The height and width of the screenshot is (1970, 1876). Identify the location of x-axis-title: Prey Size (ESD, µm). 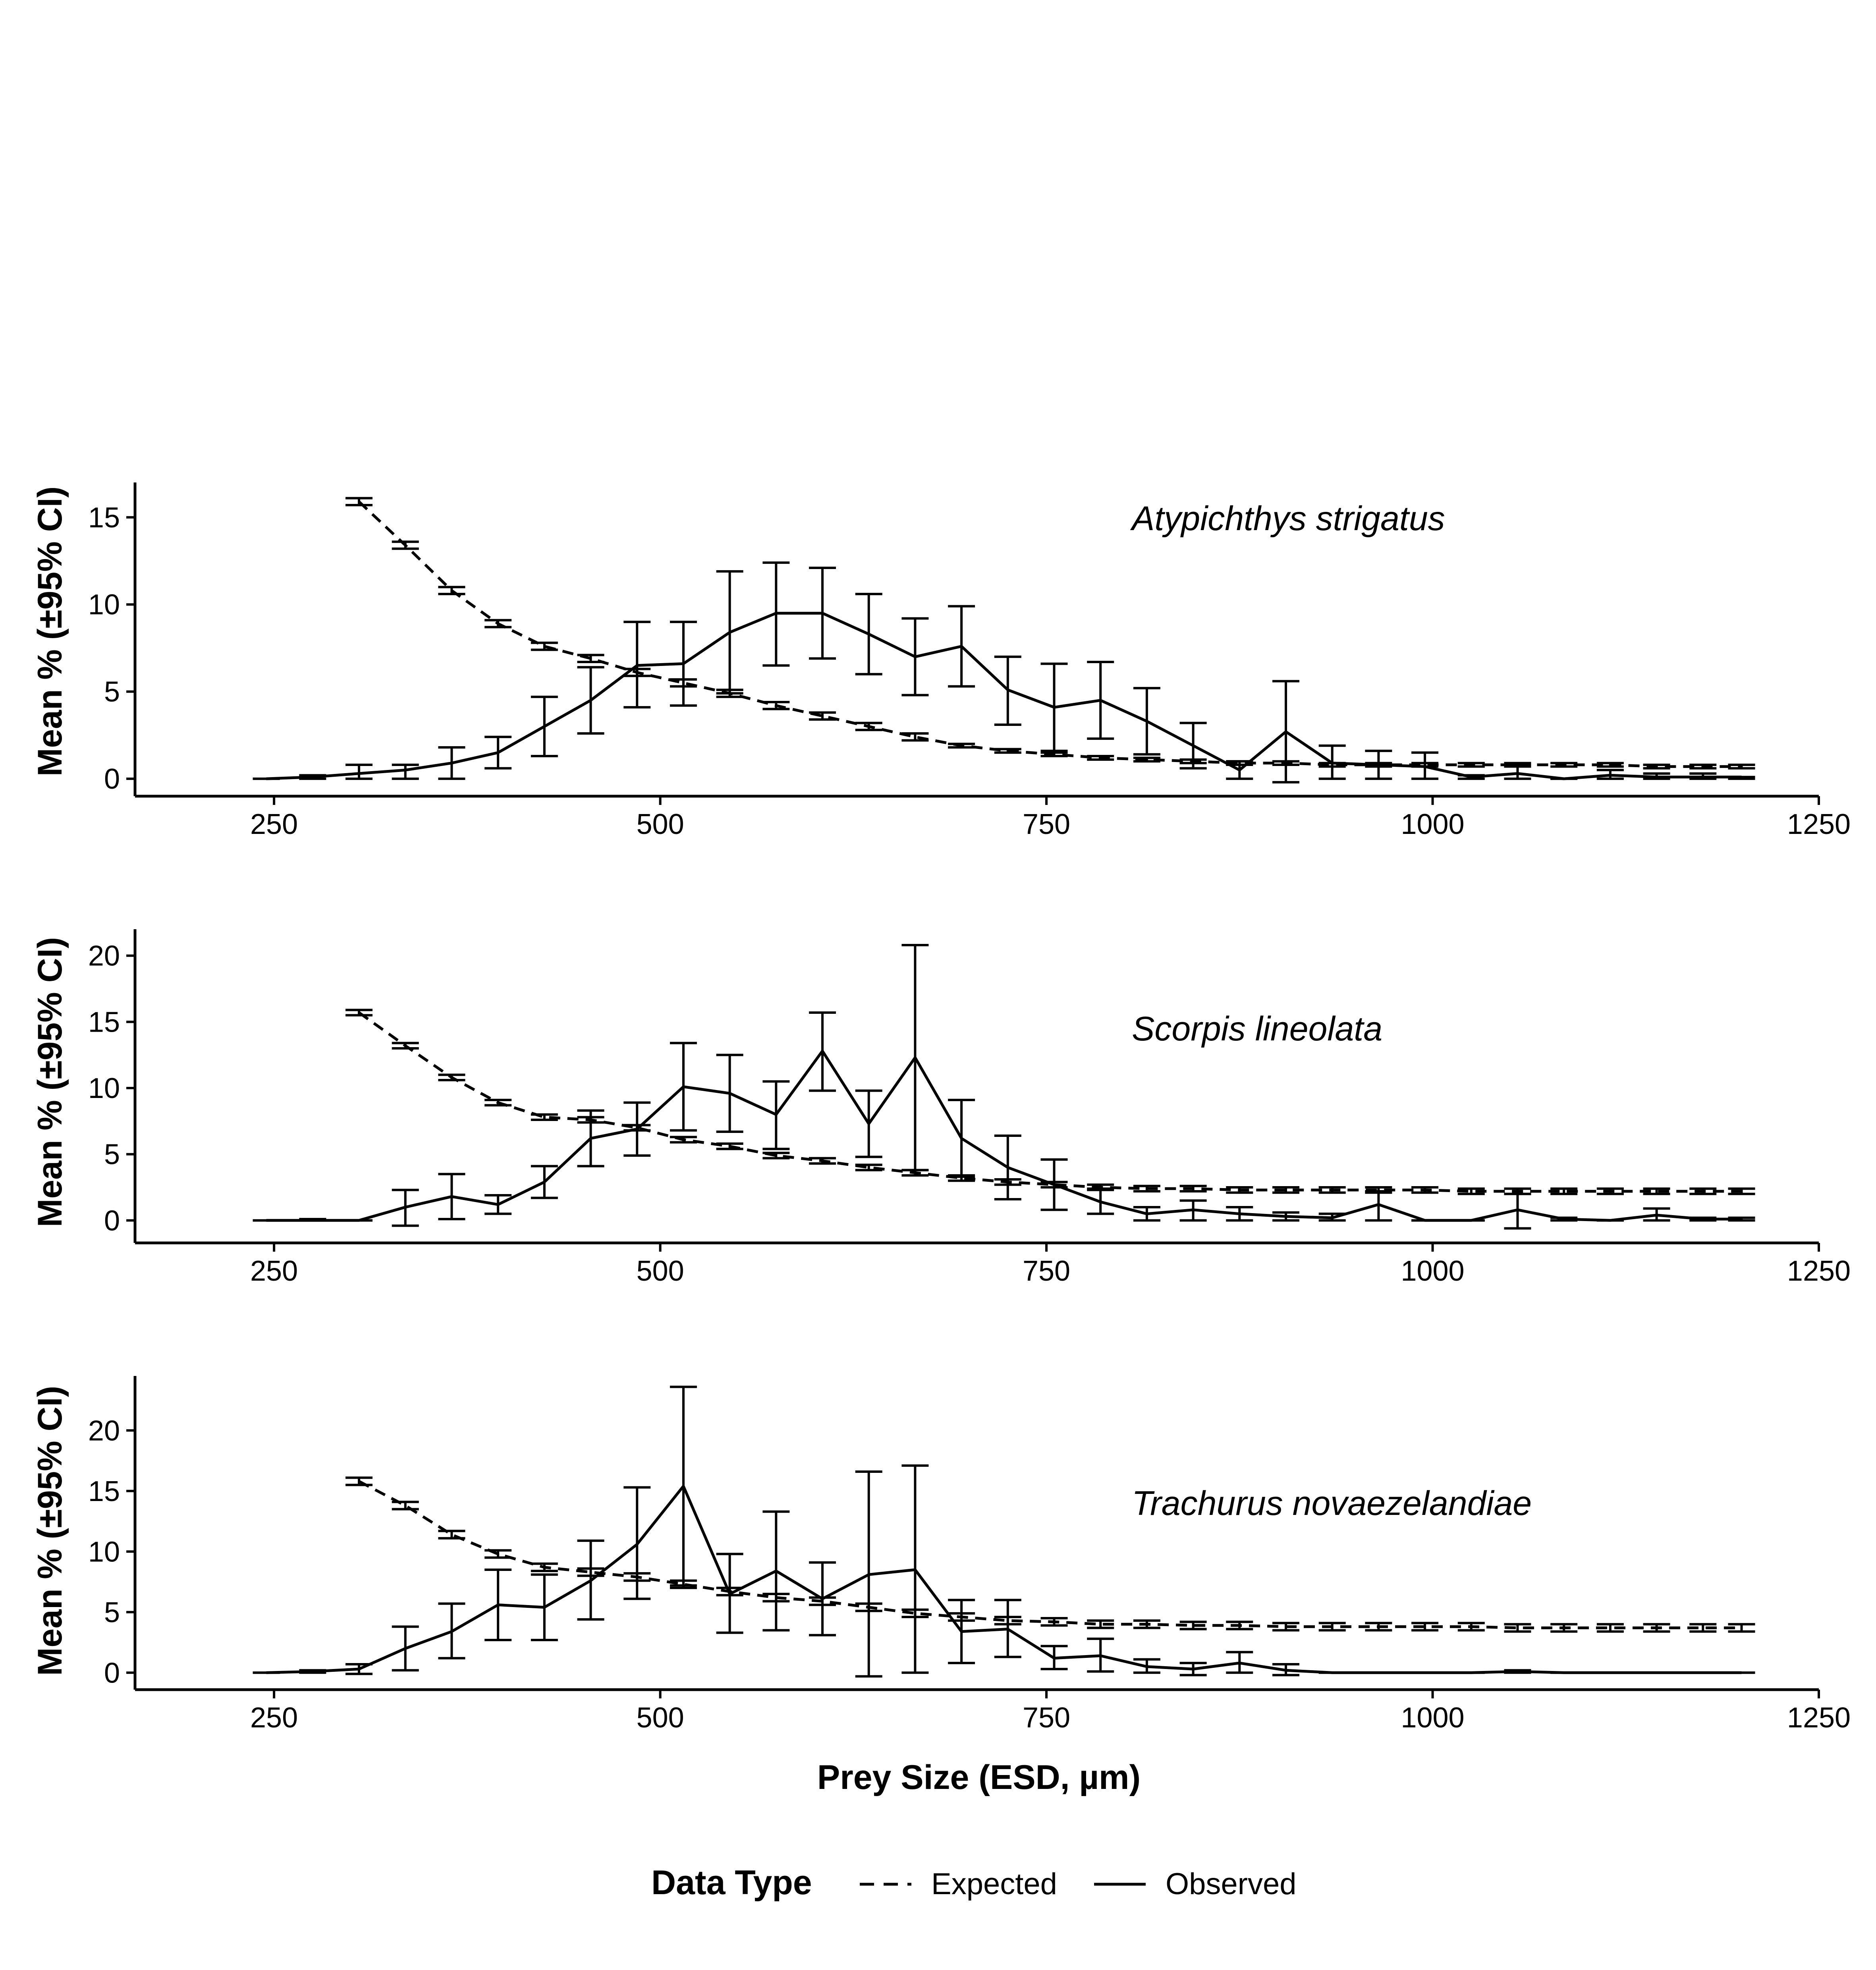
(979, 1777).